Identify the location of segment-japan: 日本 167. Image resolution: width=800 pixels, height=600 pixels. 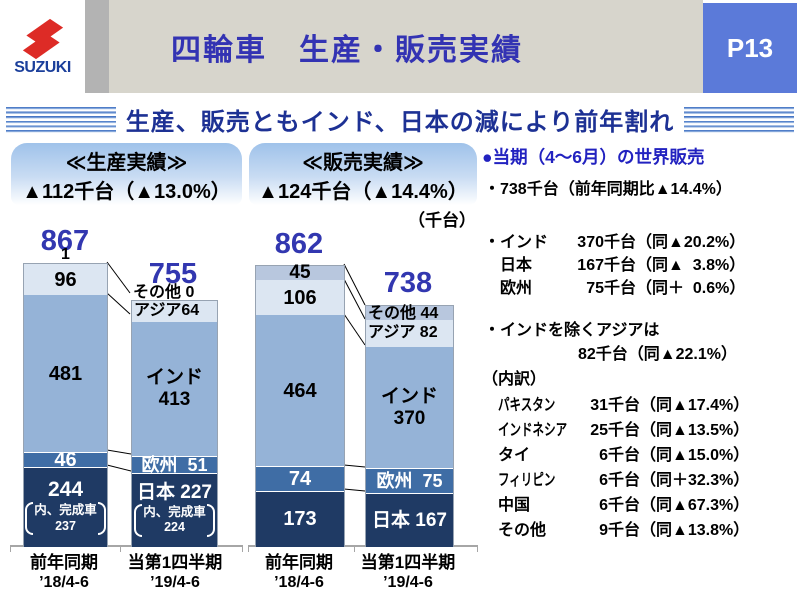
(409, 519).